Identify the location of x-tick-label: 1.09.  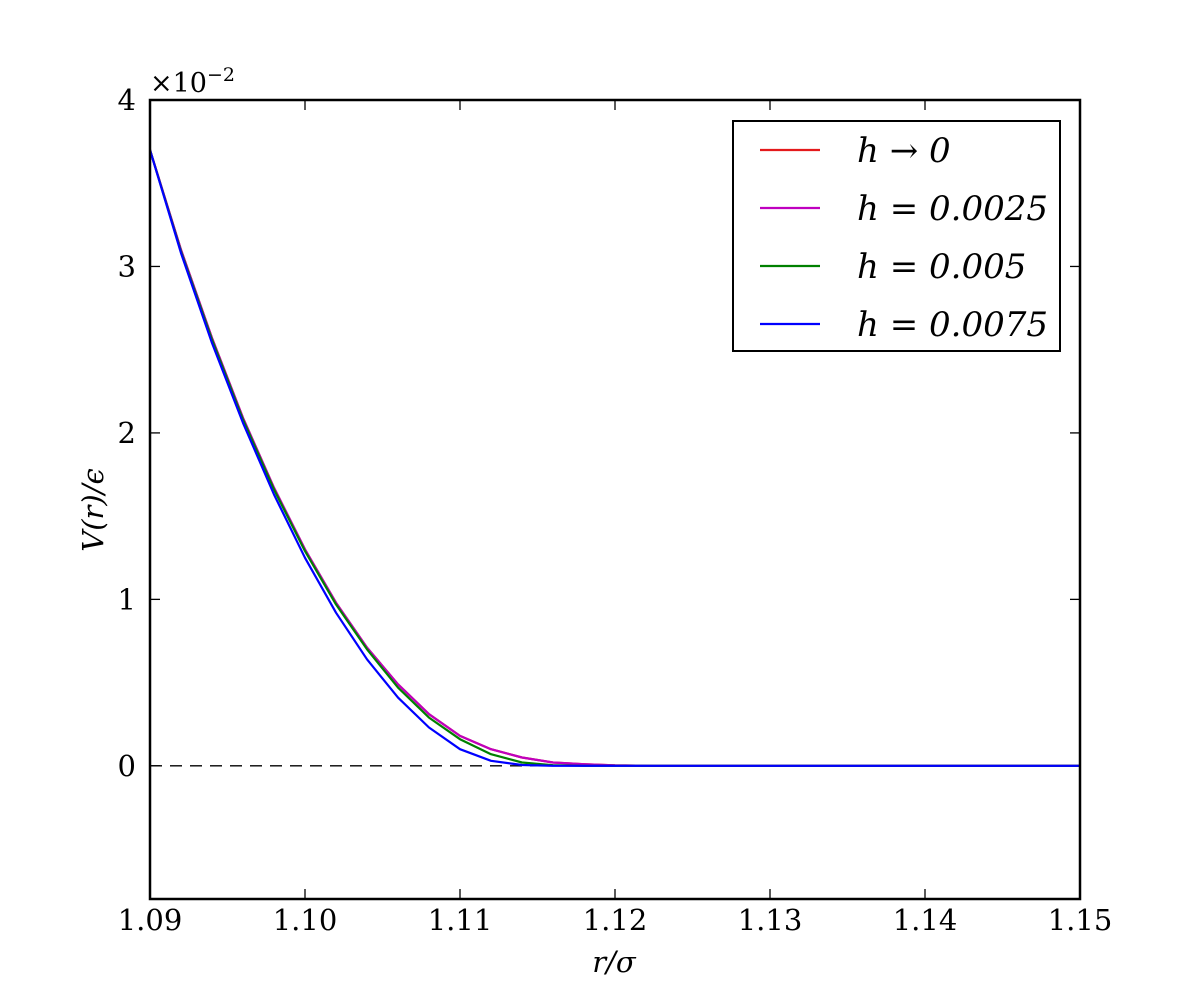
(150, 920).